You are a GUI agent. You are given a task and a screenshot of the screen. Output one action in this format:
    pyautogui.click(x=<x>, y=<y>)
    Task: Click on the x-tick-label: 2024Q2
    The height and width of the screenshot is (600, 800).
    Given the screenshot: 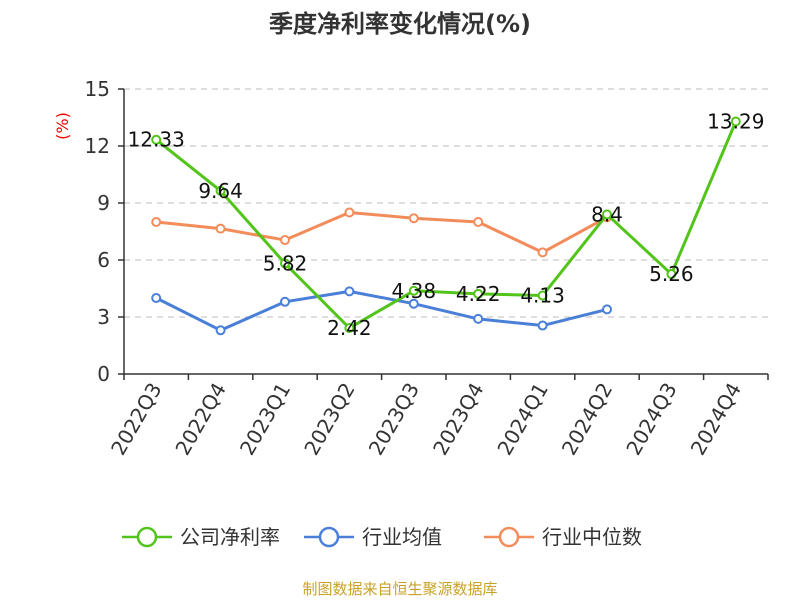 What is the action you would take?
    pyautogui.click(x=587, y=419)
    